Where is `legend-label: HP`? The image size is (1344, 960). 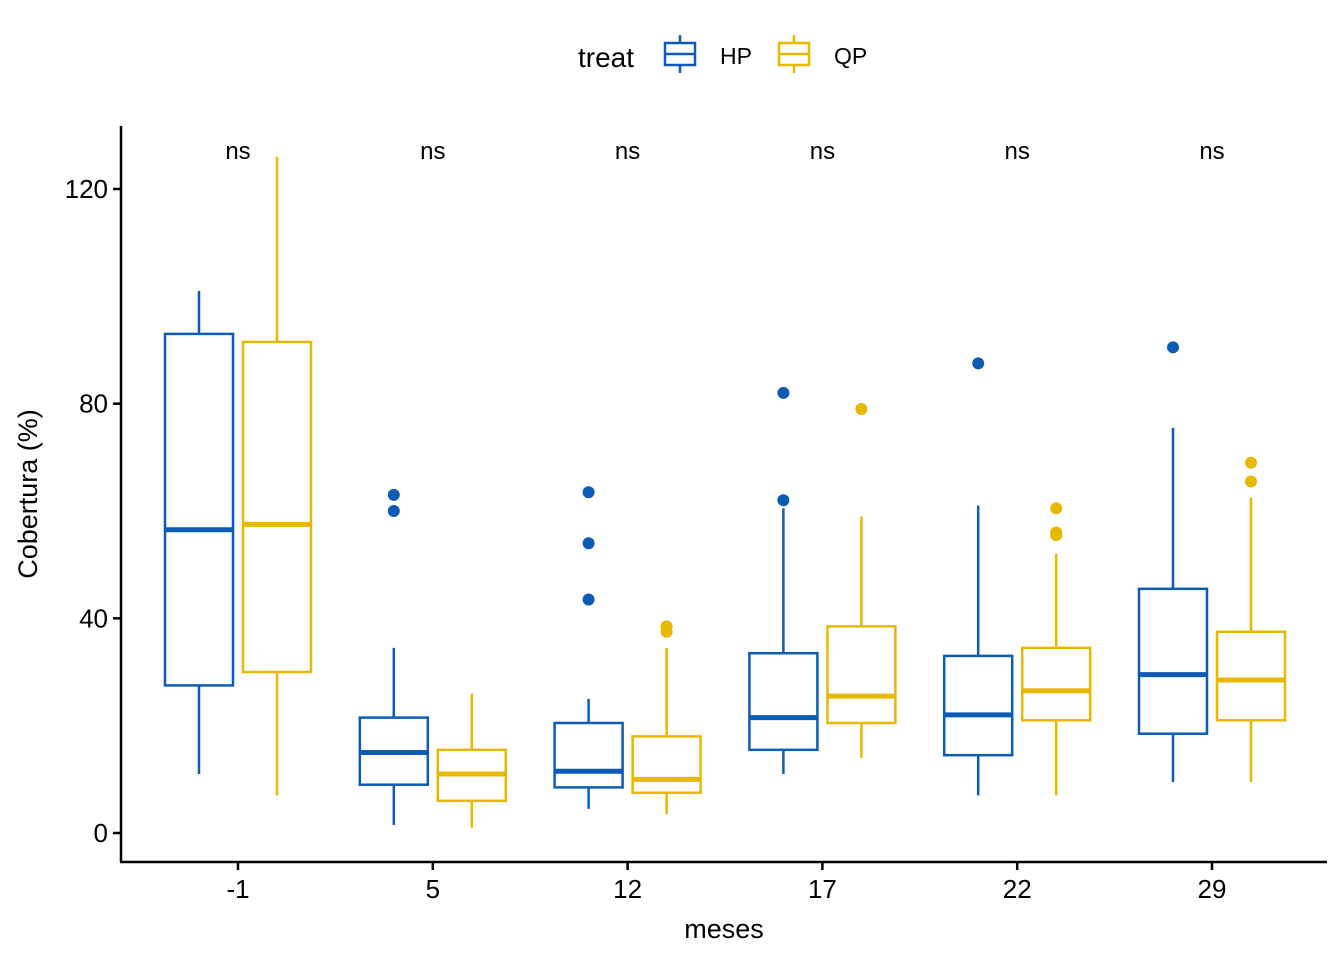 legend-label: HP is located at coordinates (736, 56).